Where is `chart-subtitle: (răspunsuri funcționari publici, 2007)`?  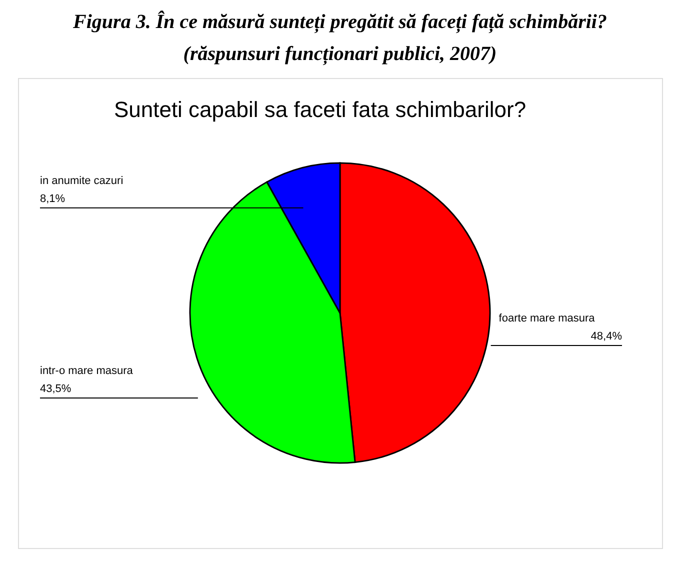
chart-subtitle: (răspunsuri funcționari publici, 2007) is located at coordinates (340, 54).